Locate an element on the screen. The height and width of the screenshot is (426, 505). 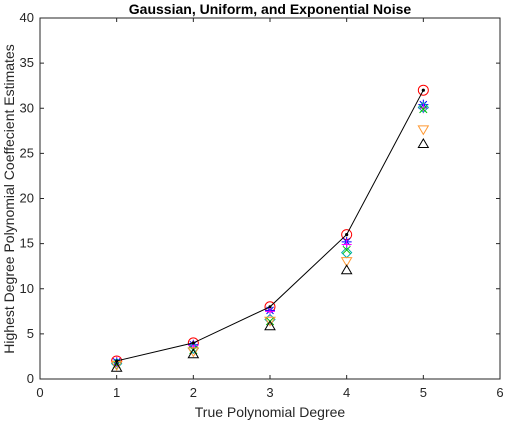
x-tick-label: 6 is located at coordinates (499, 392).